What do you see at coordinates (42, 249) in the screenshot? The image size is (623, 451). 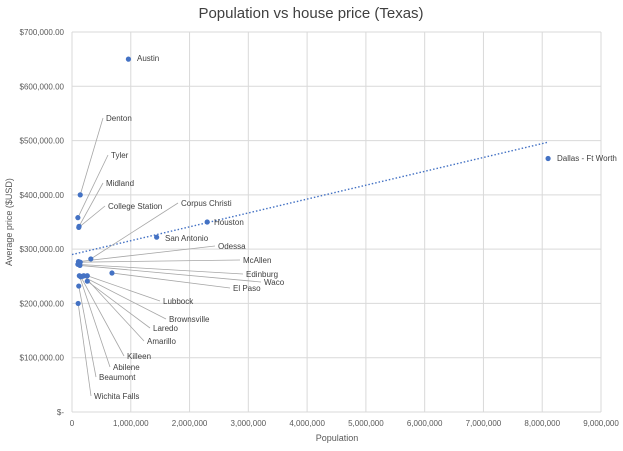 I see `y-tick-label: $300,000.00` at bounding box center [42, 249].